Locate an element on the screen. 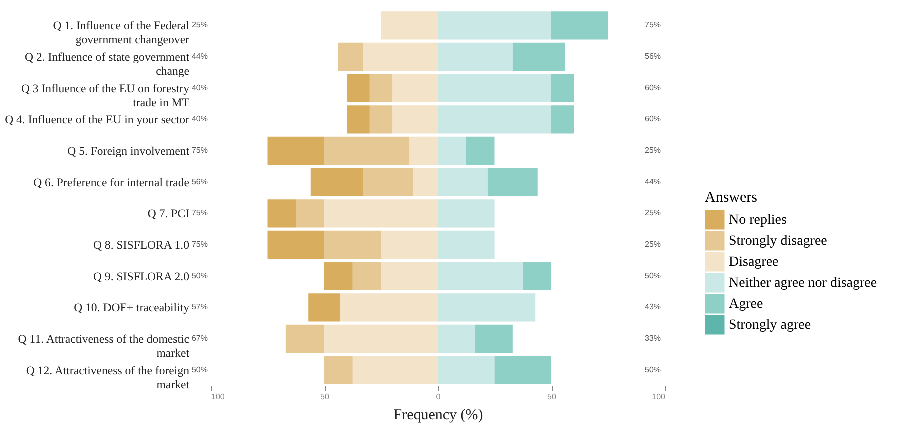 This screenshot has height=428, width=899. legend-label: Agree is located at coordinates (746, 304).